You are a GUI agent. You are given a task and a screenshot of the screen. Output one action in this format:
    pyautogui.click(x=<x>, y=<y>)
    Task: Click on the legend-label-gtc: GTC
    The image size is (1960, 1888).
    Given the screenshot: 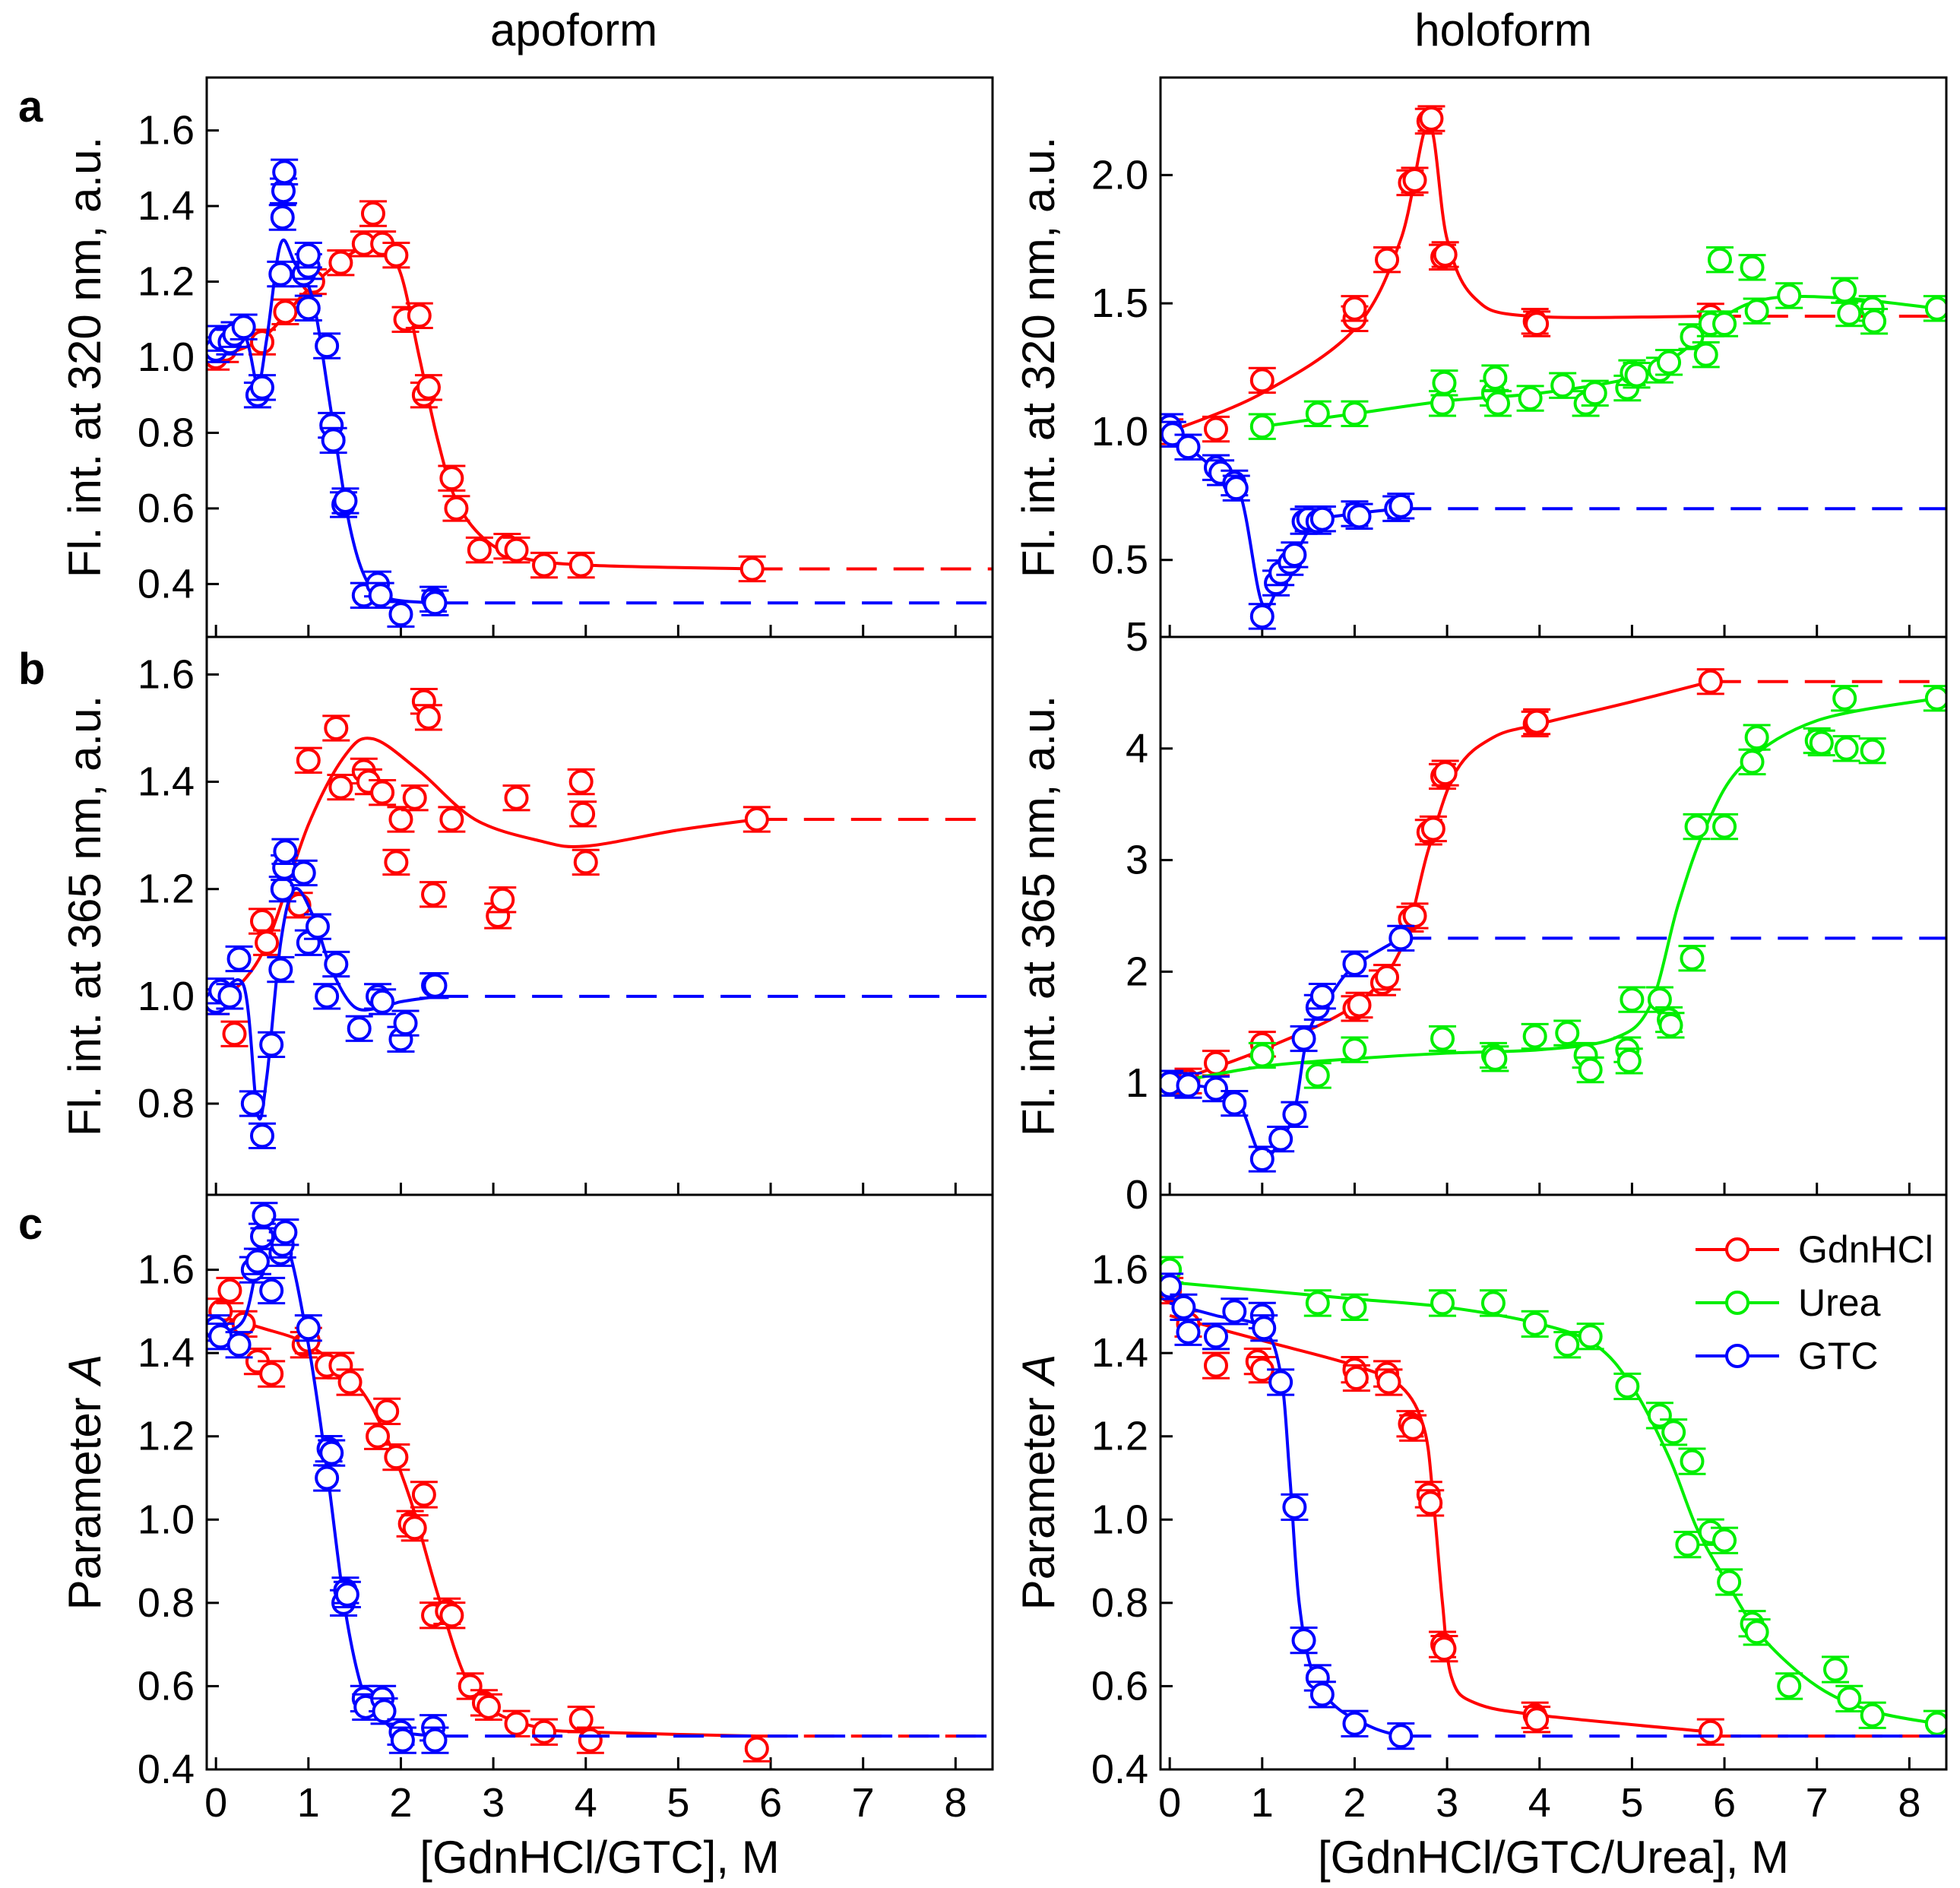 What is the action you would take?
    pyautogui.click(x=1839, y=1356)
    